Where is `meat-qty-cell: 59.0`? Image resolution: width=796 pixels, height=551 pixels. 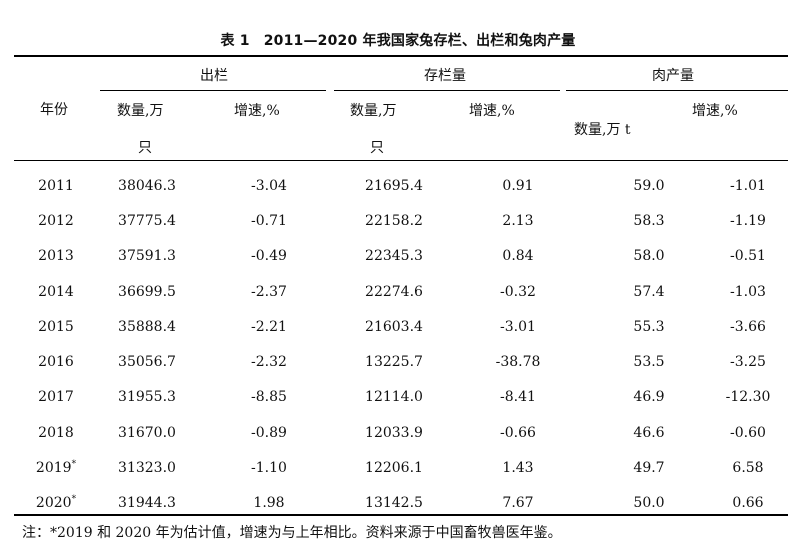
meat-qty-cell: 59.0 is located at coordinates (649, 185).